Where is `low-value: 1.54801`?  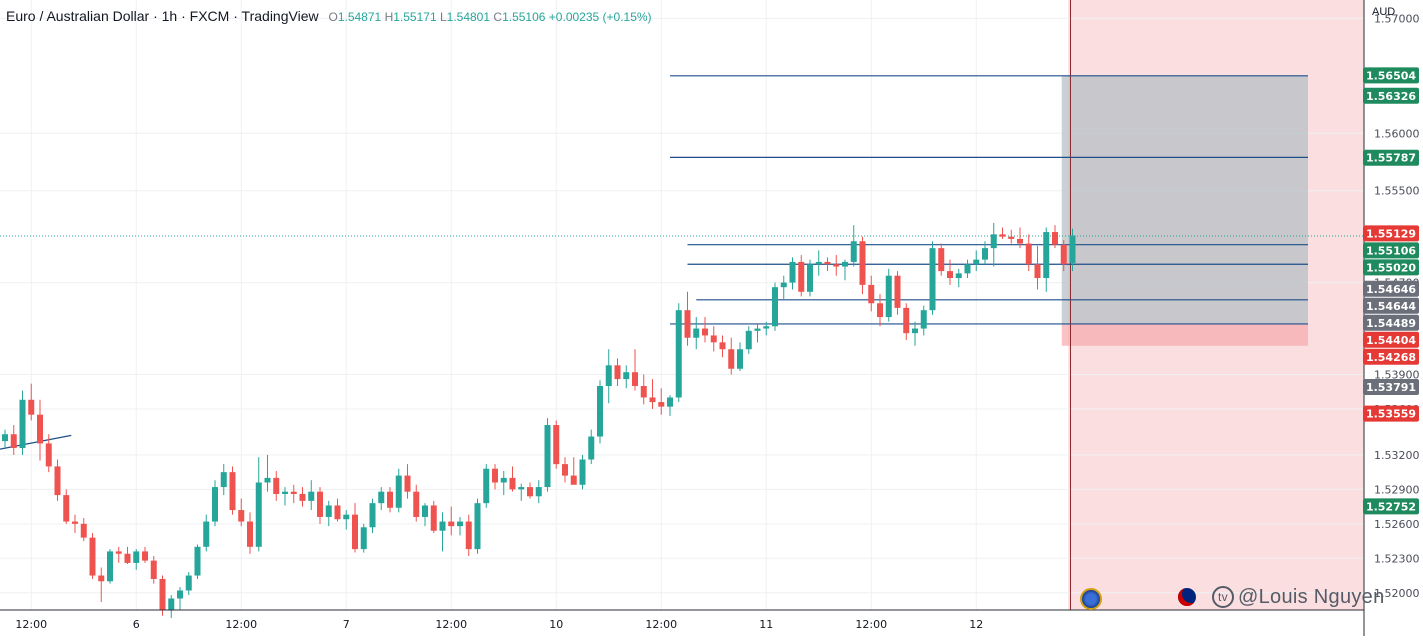
low-value: 1.54801 is located at coordinates (468, 17).